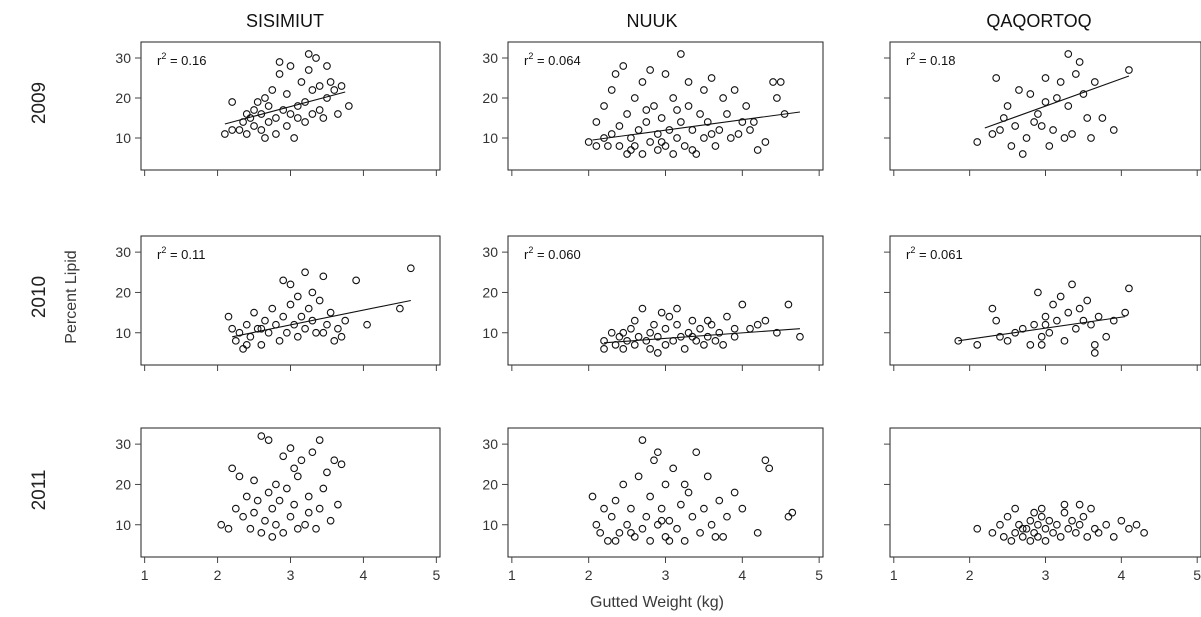 The image size is (1201, 617). What do you see at coordinates (123, 525) in the screenshot?
I see `y-tick-label-sisimiut-2011-10: 10` at bounding box center [123, 525].